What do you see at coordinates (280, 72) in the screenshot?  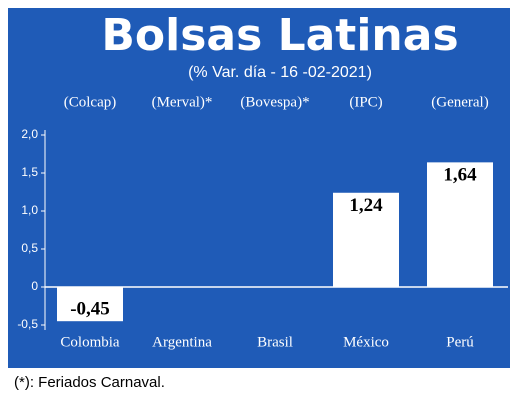 I see `subtitle: (% Var. día - 16 -02-2021)` at bounding box center [280, 72].